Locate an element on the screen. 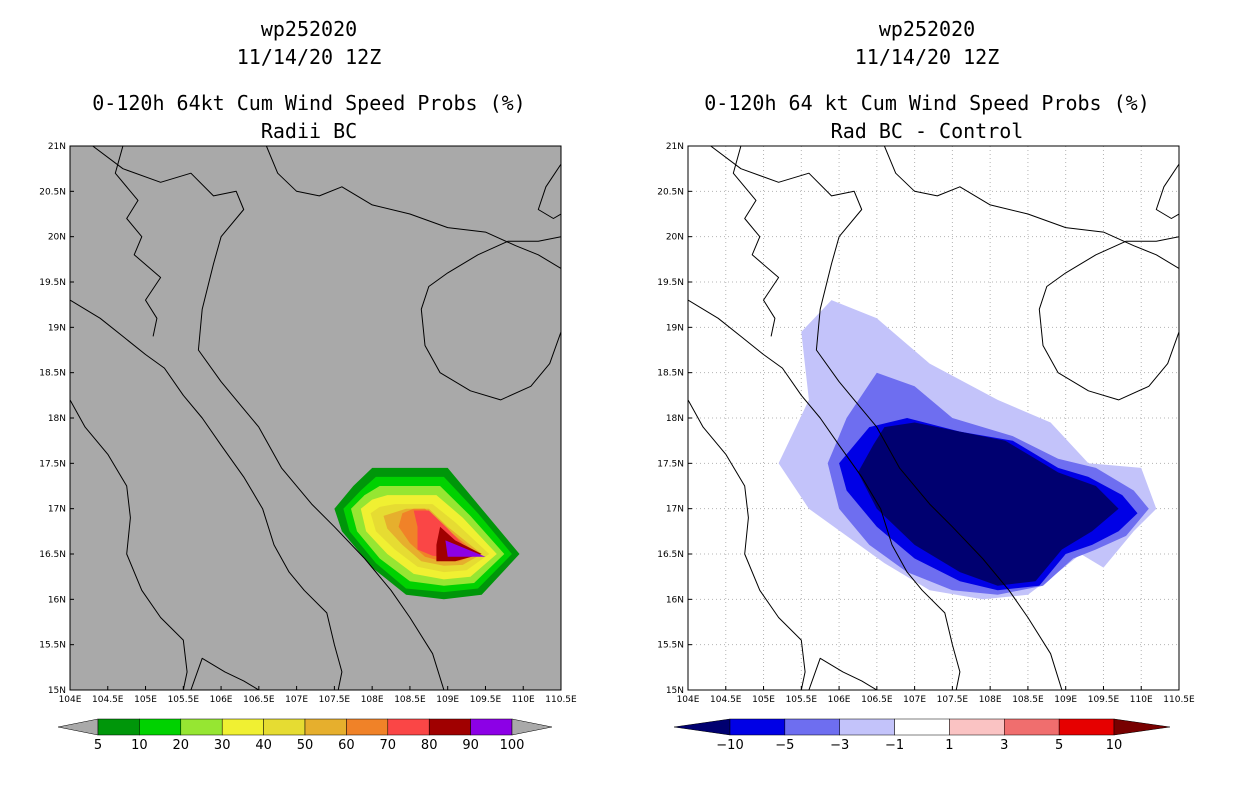 Image resolution: width=1236 pixels, height=800 pixels. lon-tick-label: 104.5E is located at coordinates (108, 700).